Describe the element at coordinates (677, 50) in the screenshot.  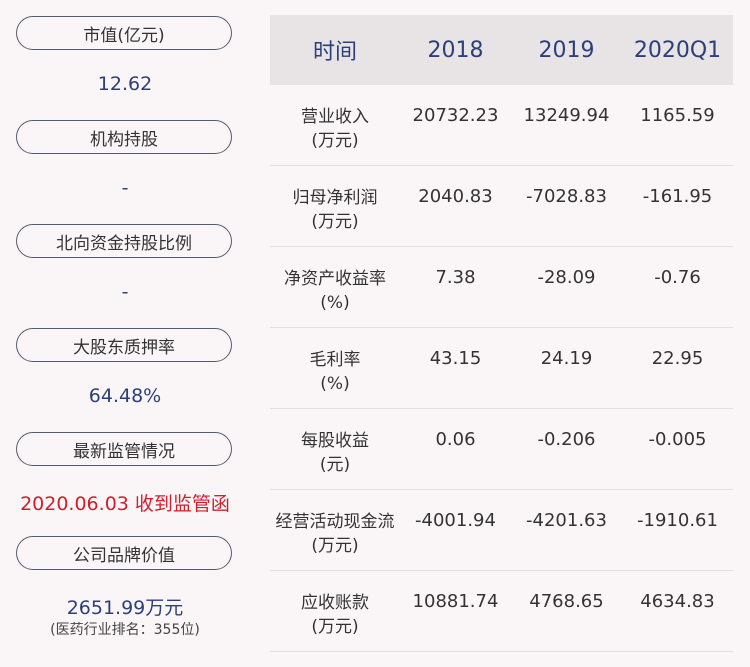
I see `header-2020q1: 2020Q1` at that location.